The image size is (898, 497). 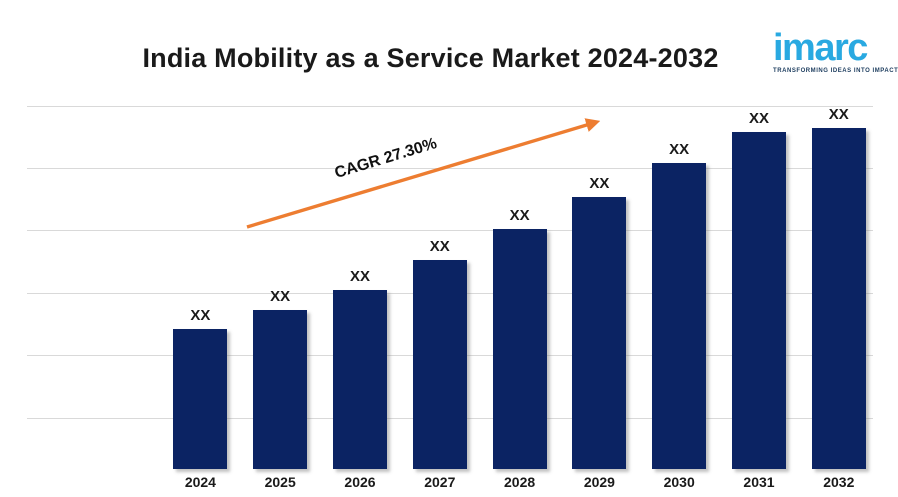 I want to click on x-axis-label-2028: 2028, so click(x=520, y=482).